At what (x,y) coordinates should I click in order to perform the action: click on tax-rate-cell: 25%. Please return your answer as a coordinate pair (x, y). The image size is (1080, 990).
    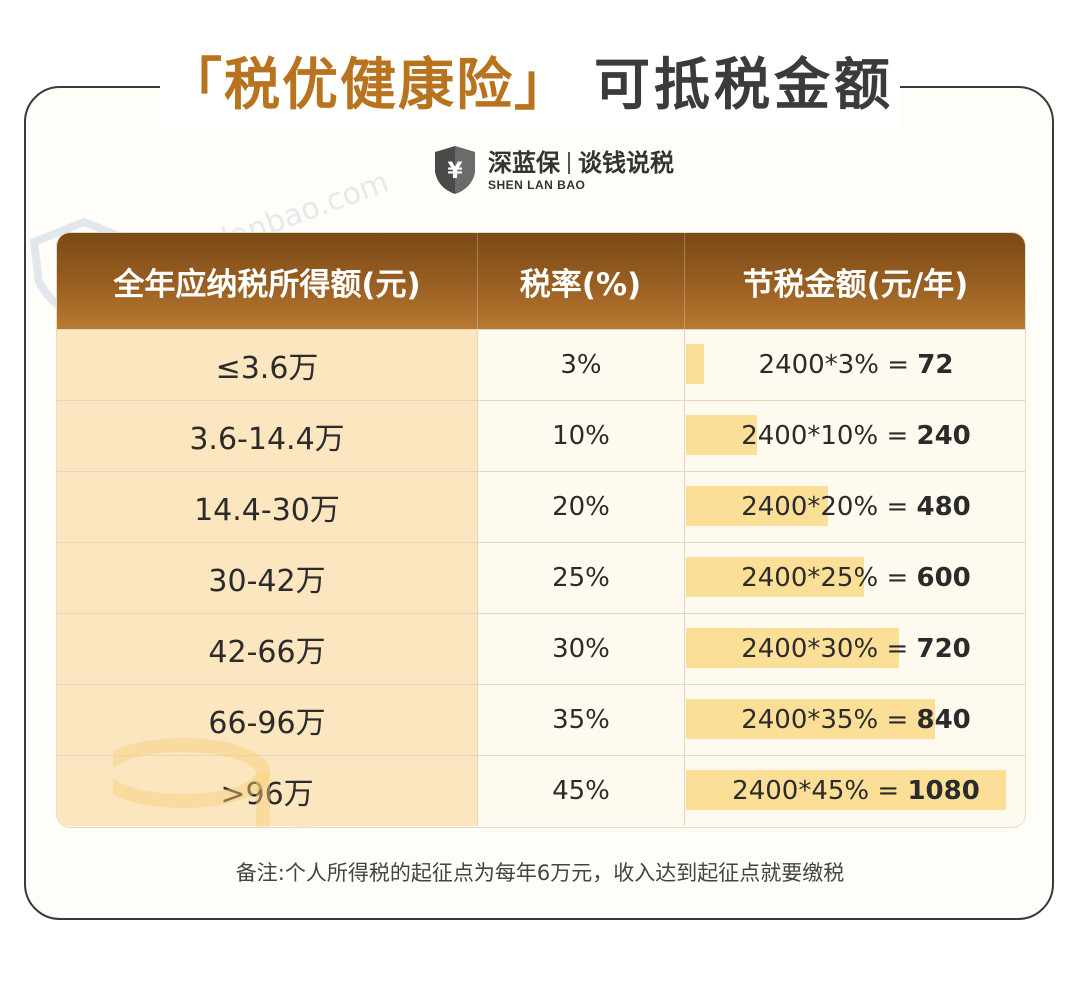
    Looking at the image, I should click on (580, 578).